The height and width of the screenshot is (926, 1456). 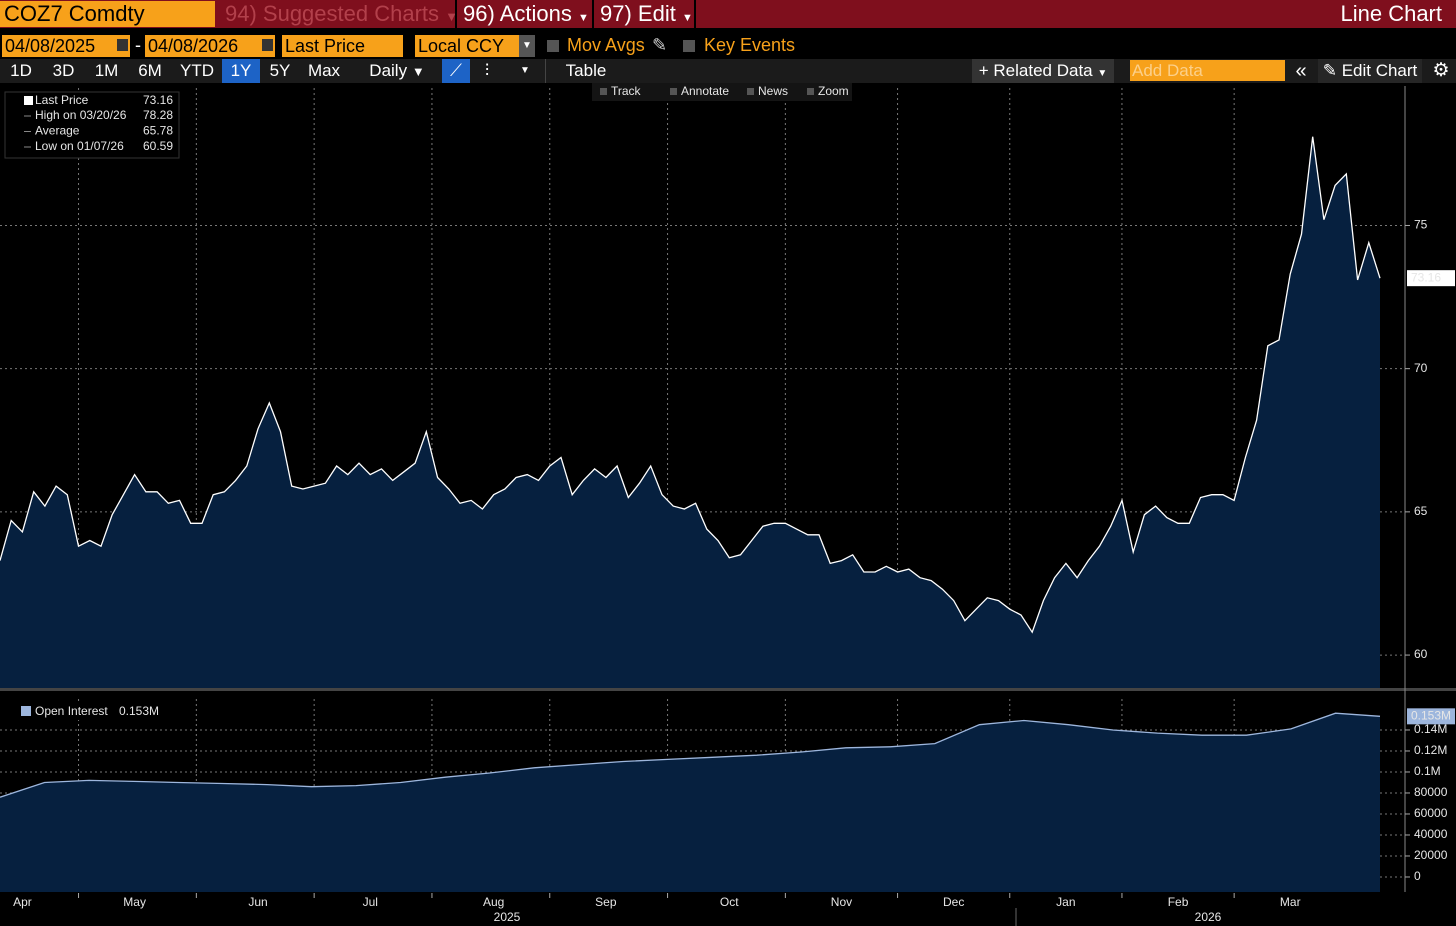 I want to click on x-tick-label: May, so click(x=134, y=902).